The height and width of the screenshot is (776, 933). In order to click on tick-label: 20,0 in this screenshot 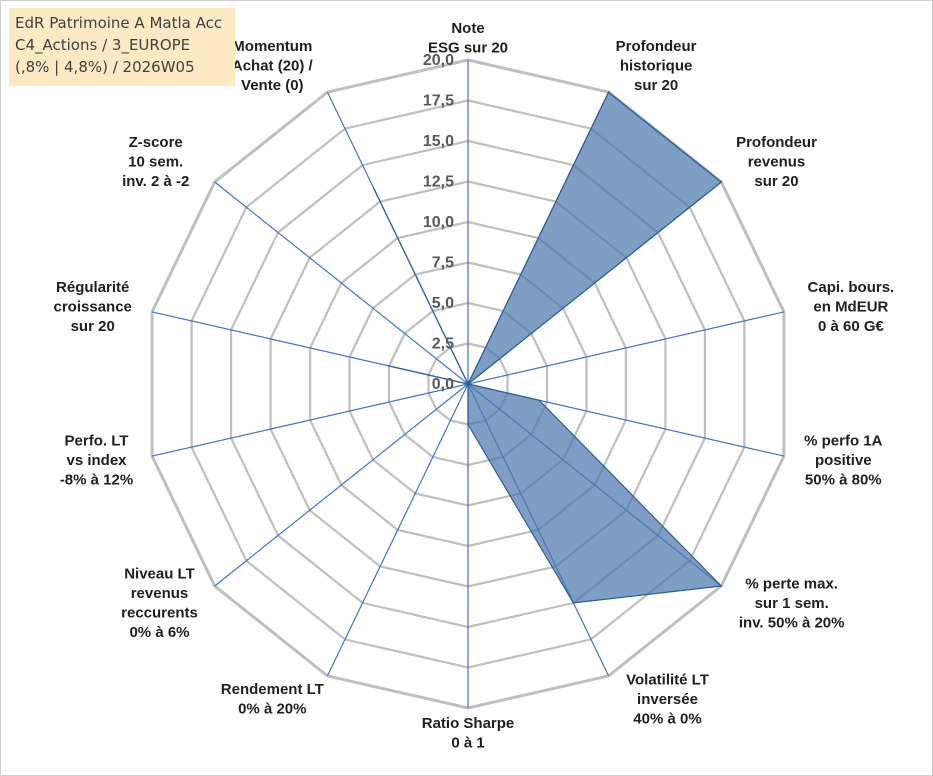, I will do `click(438, 60)`.